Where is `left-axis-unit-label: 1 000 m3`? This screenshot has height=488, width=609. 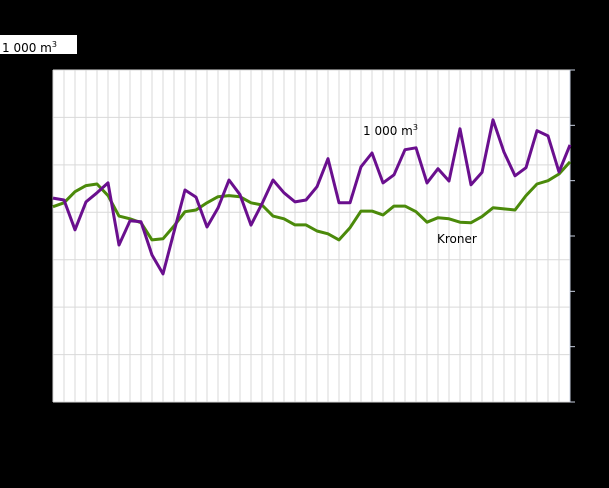
left-axis-unit-label: 1 000 m3 is located at coordinates (38, 45).